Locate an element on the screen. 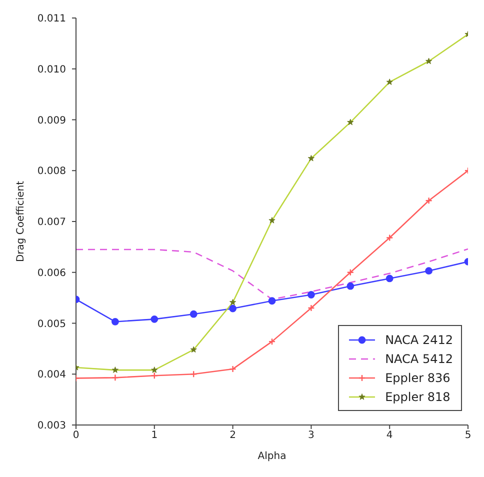 Image resolution: width=484 pixels, height=477 pixels. y-tick-label: 0.005 is located at coordinates (51, 324).